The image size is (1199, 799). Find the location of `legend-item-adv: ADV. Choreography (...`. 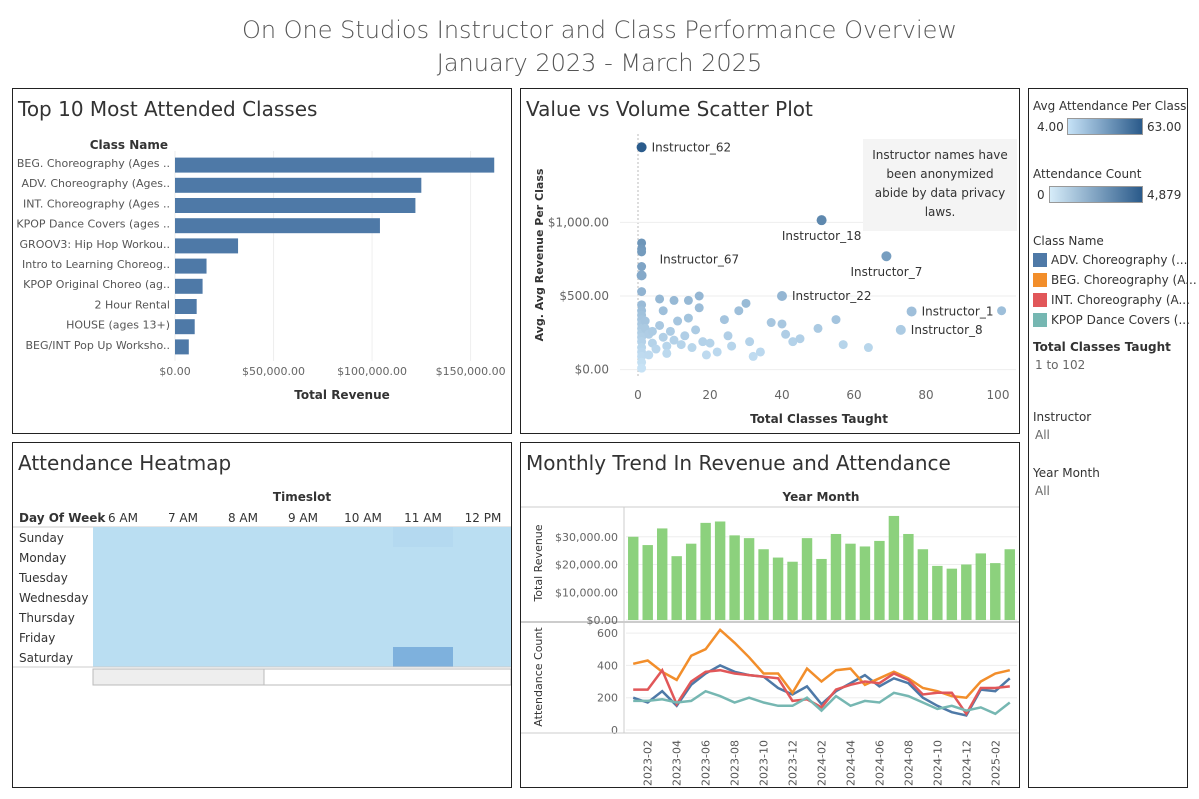

legend-item-adv: ADV. Choreography (... is located at coordinates (1110, 260).